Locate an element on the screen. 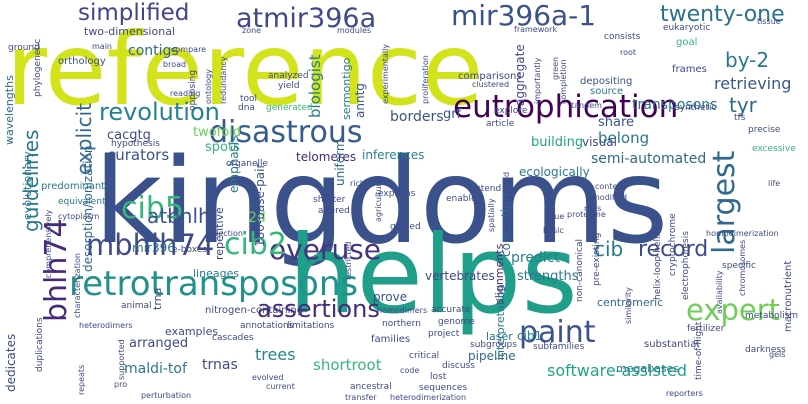  word: supported is located at coordinates (121, 359).